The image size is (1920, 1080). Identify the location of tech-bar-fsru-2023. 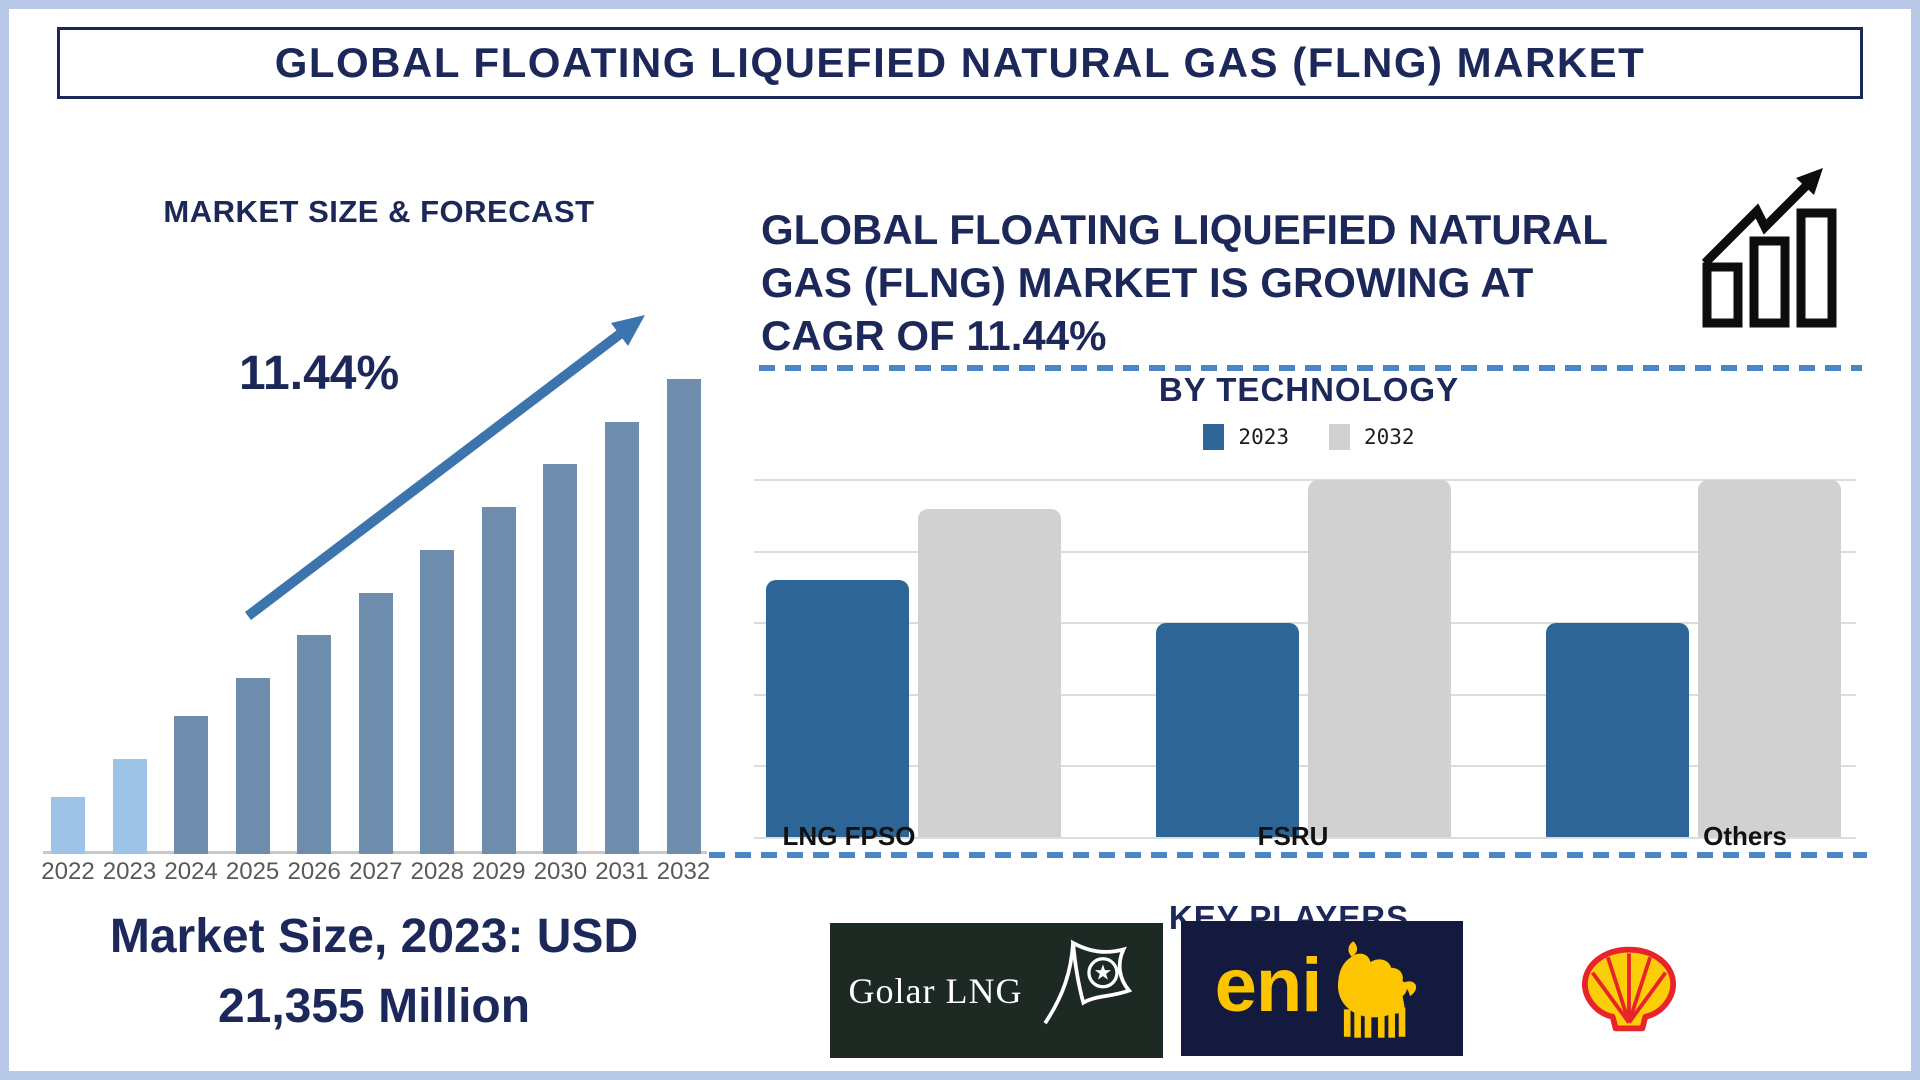
(1227, 730).